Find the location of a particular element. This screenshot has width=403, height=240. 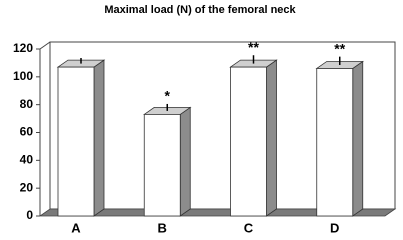

x-tick-label: B is located at coordinates (162, 227).